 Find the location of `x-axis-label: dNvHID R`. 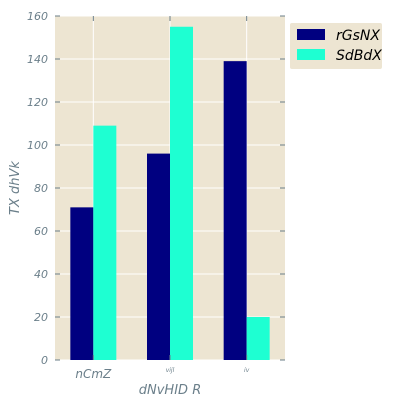

x-axis-label: dNvHID R is located at coordinates (170, 390).